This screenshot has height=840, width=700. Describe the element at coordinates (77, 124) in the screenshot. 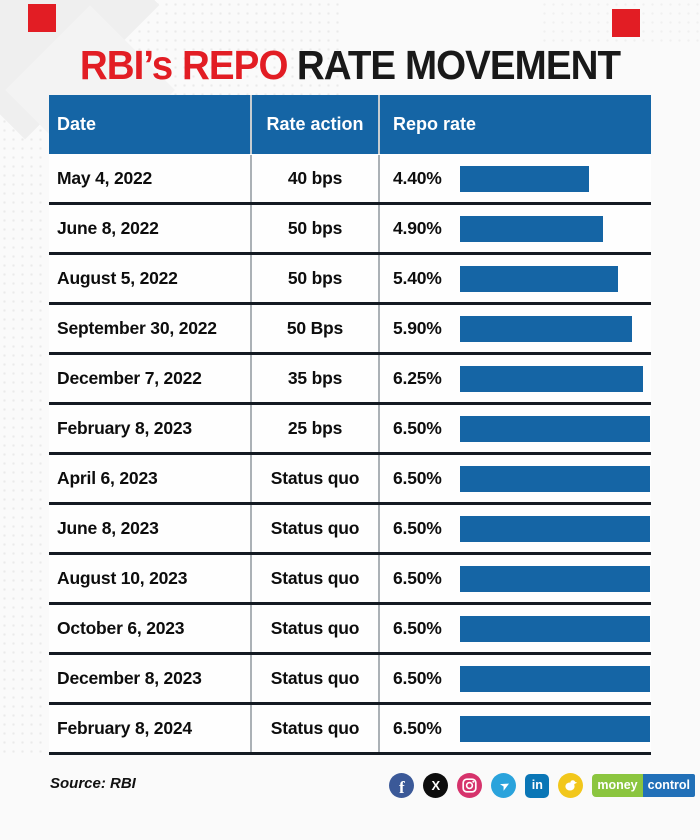

I see `column-header-date: Date` at that location.